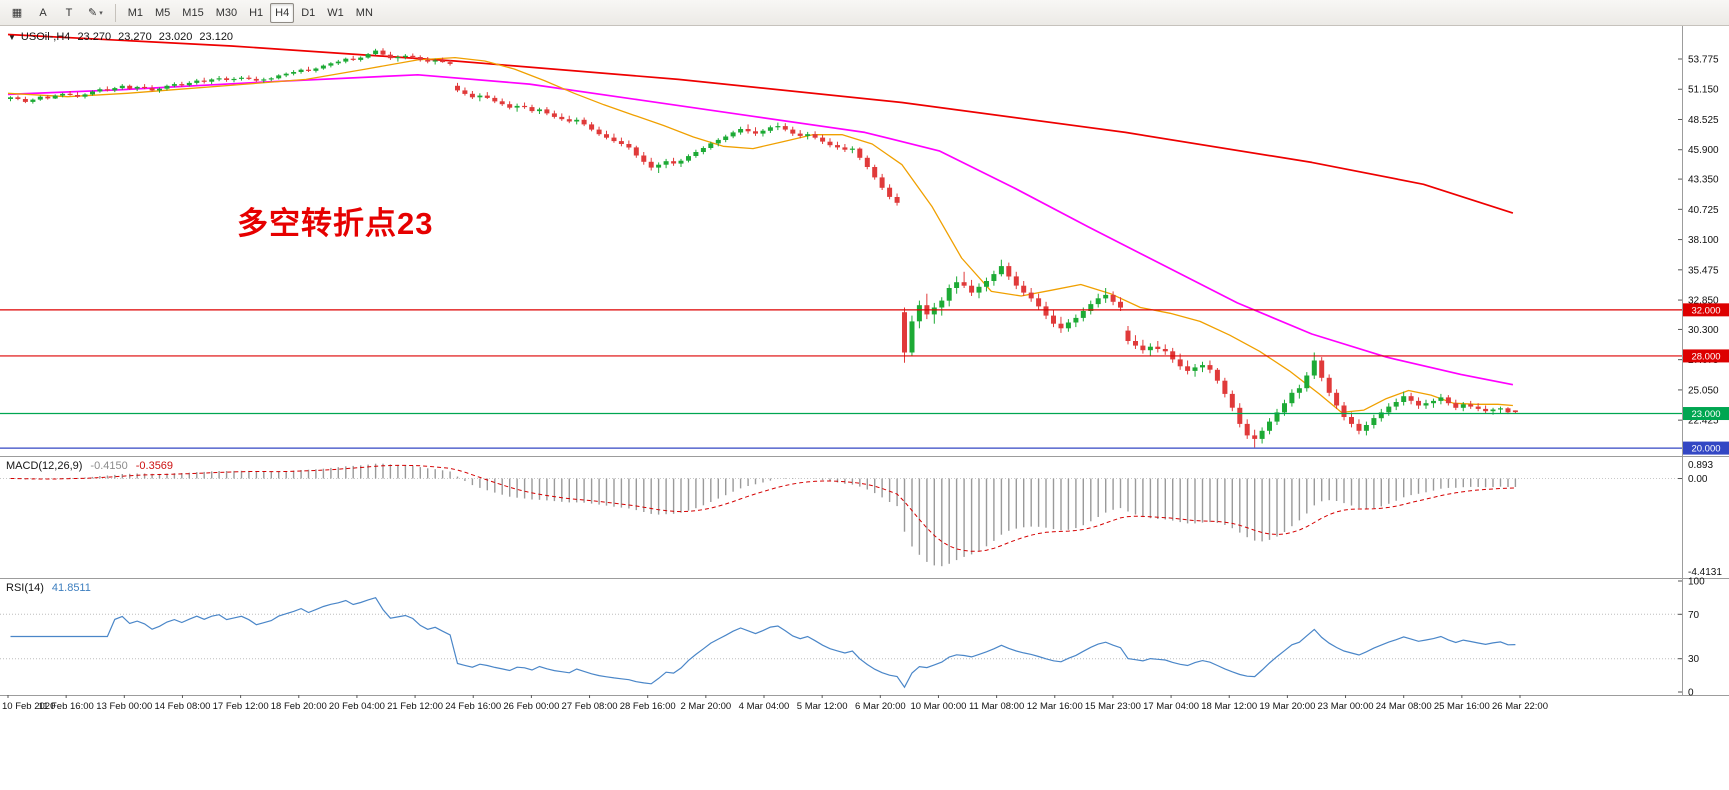 Image resolution: width=1729 pixels, height=790 pixels. Describe the element at coordinates (767, 515) in the screenshot. I see `macd-histogram` at that location.